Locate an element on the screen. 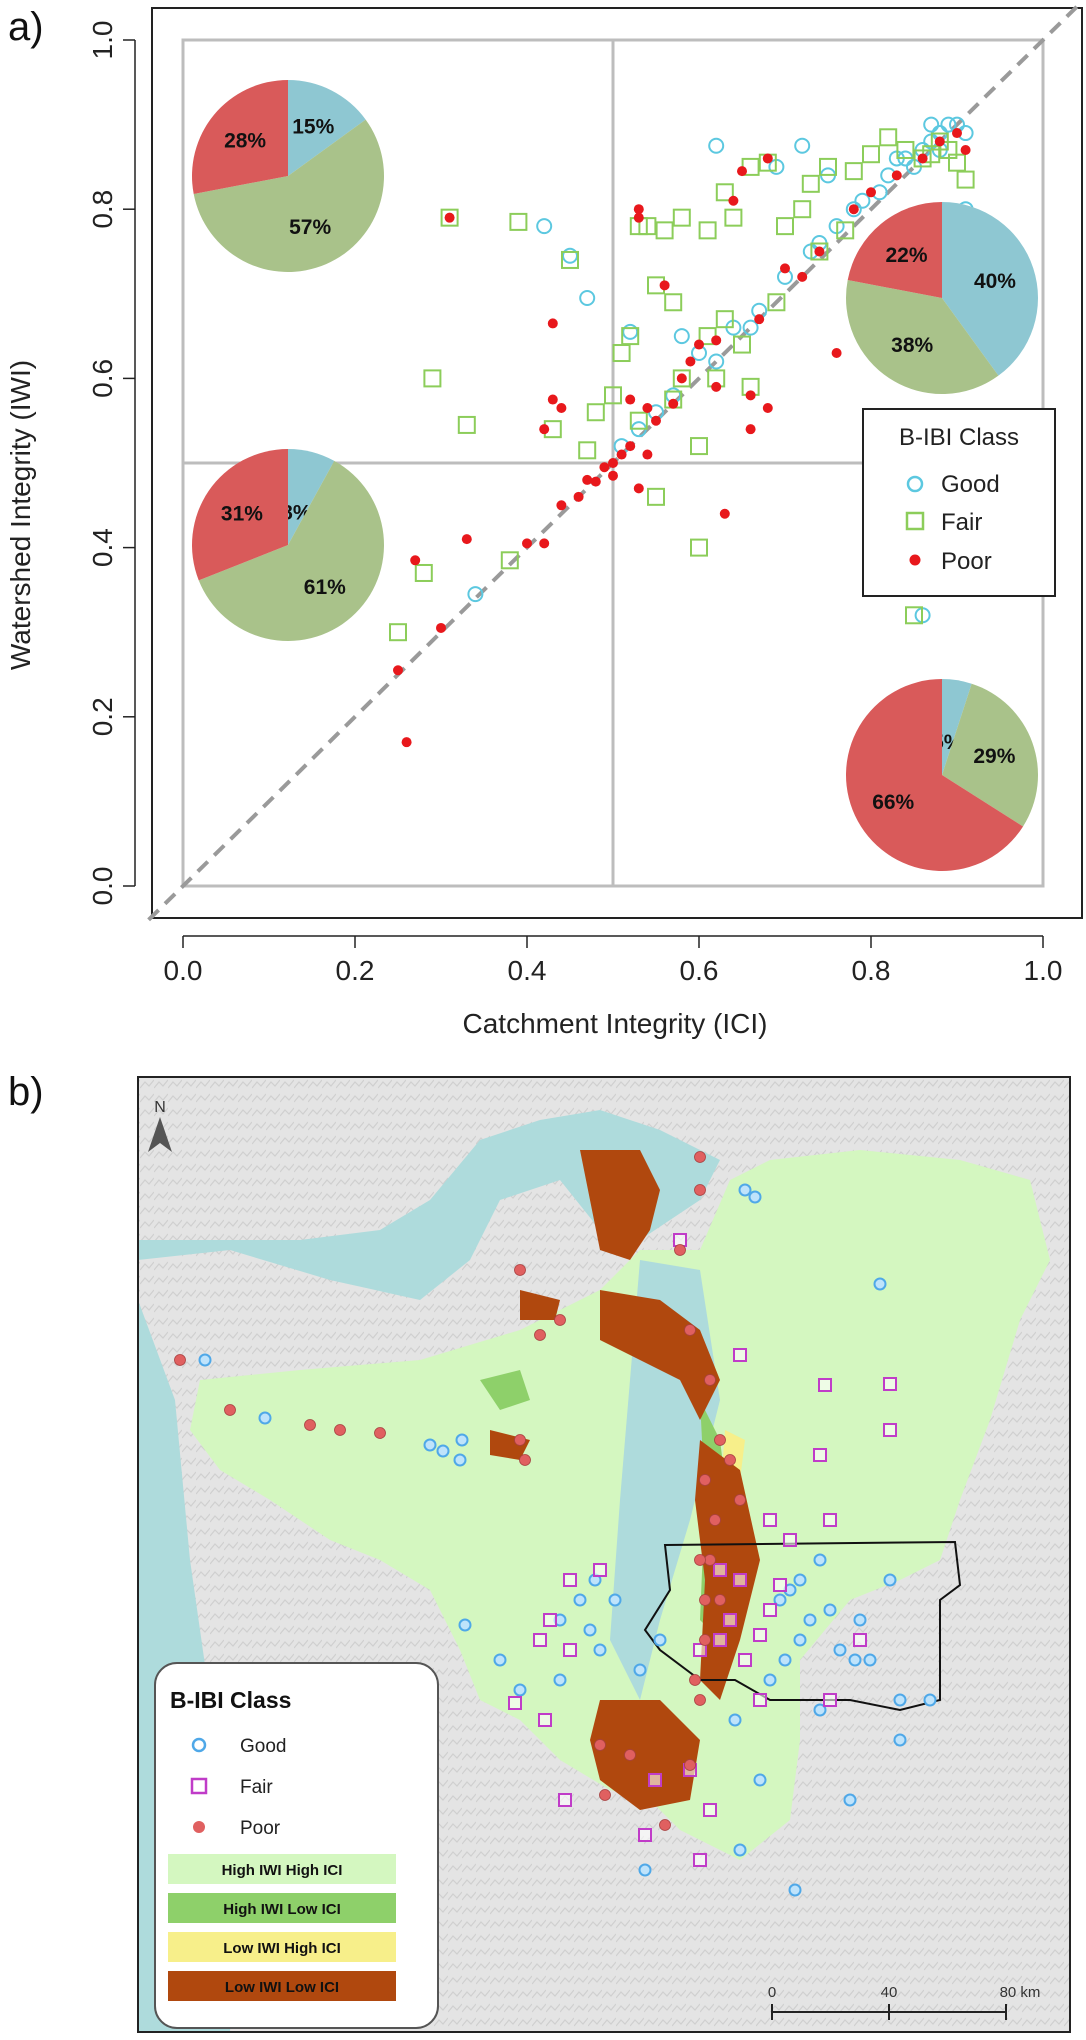 The width and height of the screenshot is (1086, 2040). x-tick-label: 0.6 is located at coordinates (699, 970).